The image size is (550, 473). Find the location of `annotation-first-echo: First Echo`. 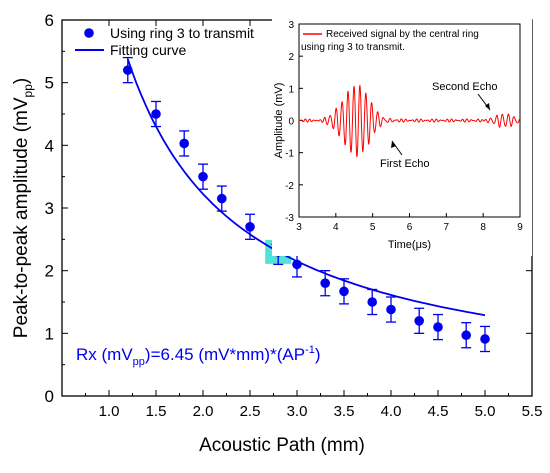

annotation-first-echo: First Echo is located at coordinates (405, 164).